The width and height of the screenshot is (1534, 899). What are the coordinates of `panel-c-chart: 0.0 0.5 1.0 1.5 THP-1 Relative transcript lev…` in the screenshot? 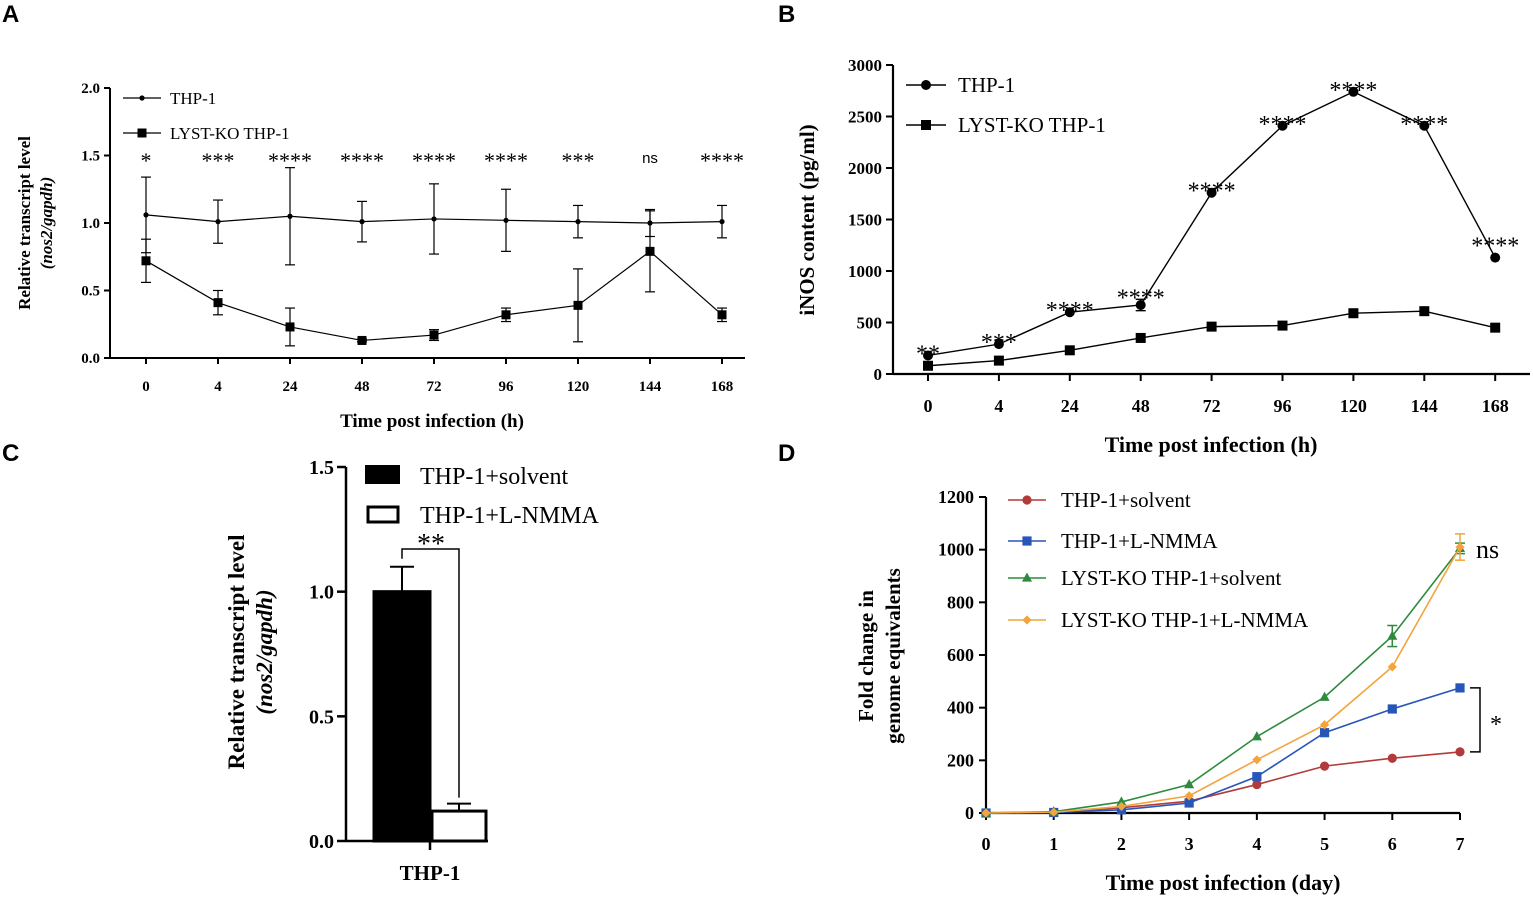 It's located at (412, 671).